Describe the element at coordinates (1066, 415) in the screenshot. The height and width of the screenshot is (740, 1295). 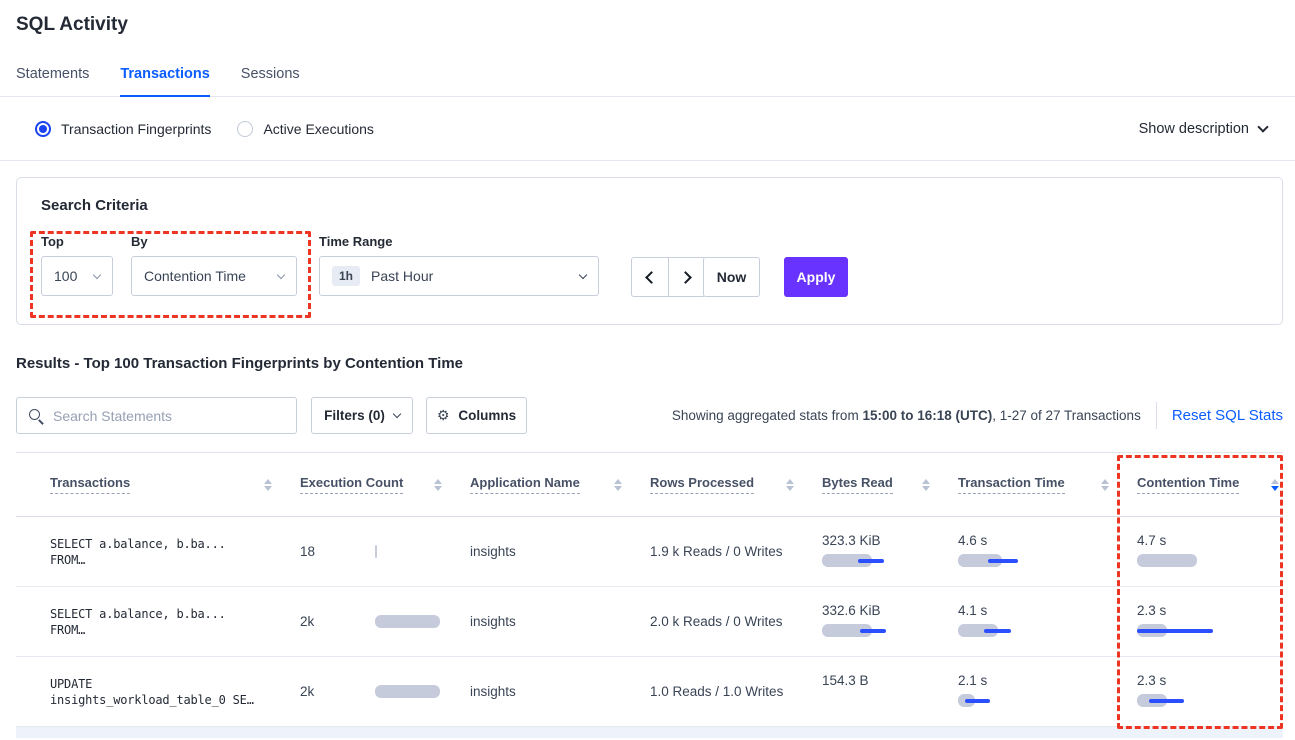
I see `stats-suffix: , 1-27 of 27 Transactions` at that location.